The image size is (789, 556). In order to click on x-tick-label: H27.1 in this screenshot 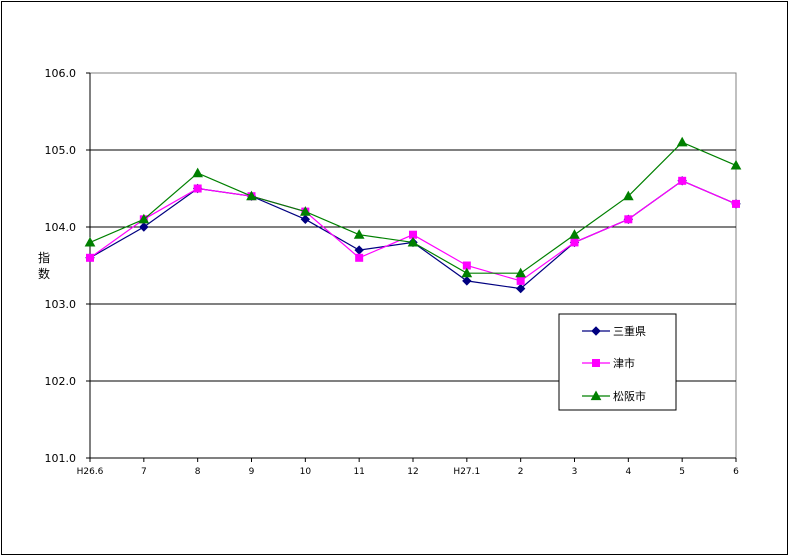, I will do `click(466, 472)`.